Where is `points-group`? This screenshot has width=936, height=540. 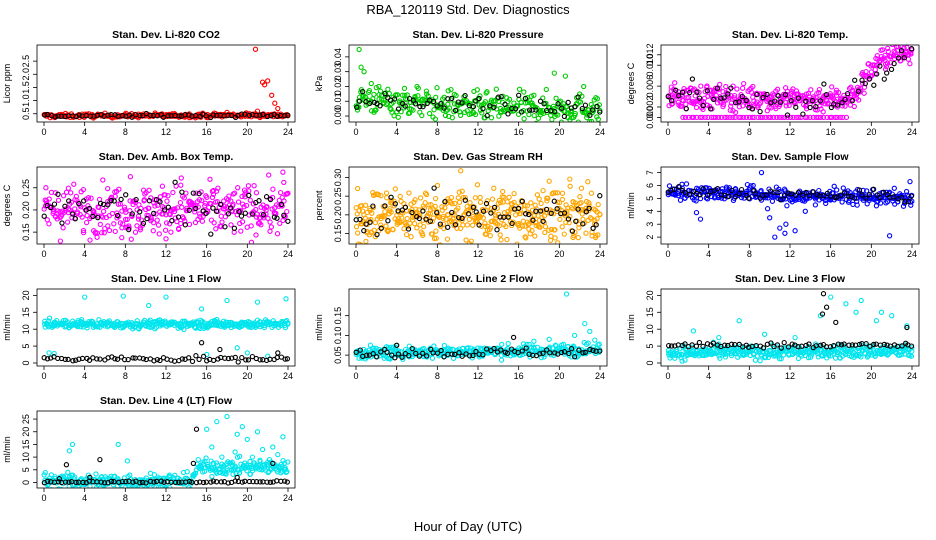 points-group is located at coordinates (790, 327).